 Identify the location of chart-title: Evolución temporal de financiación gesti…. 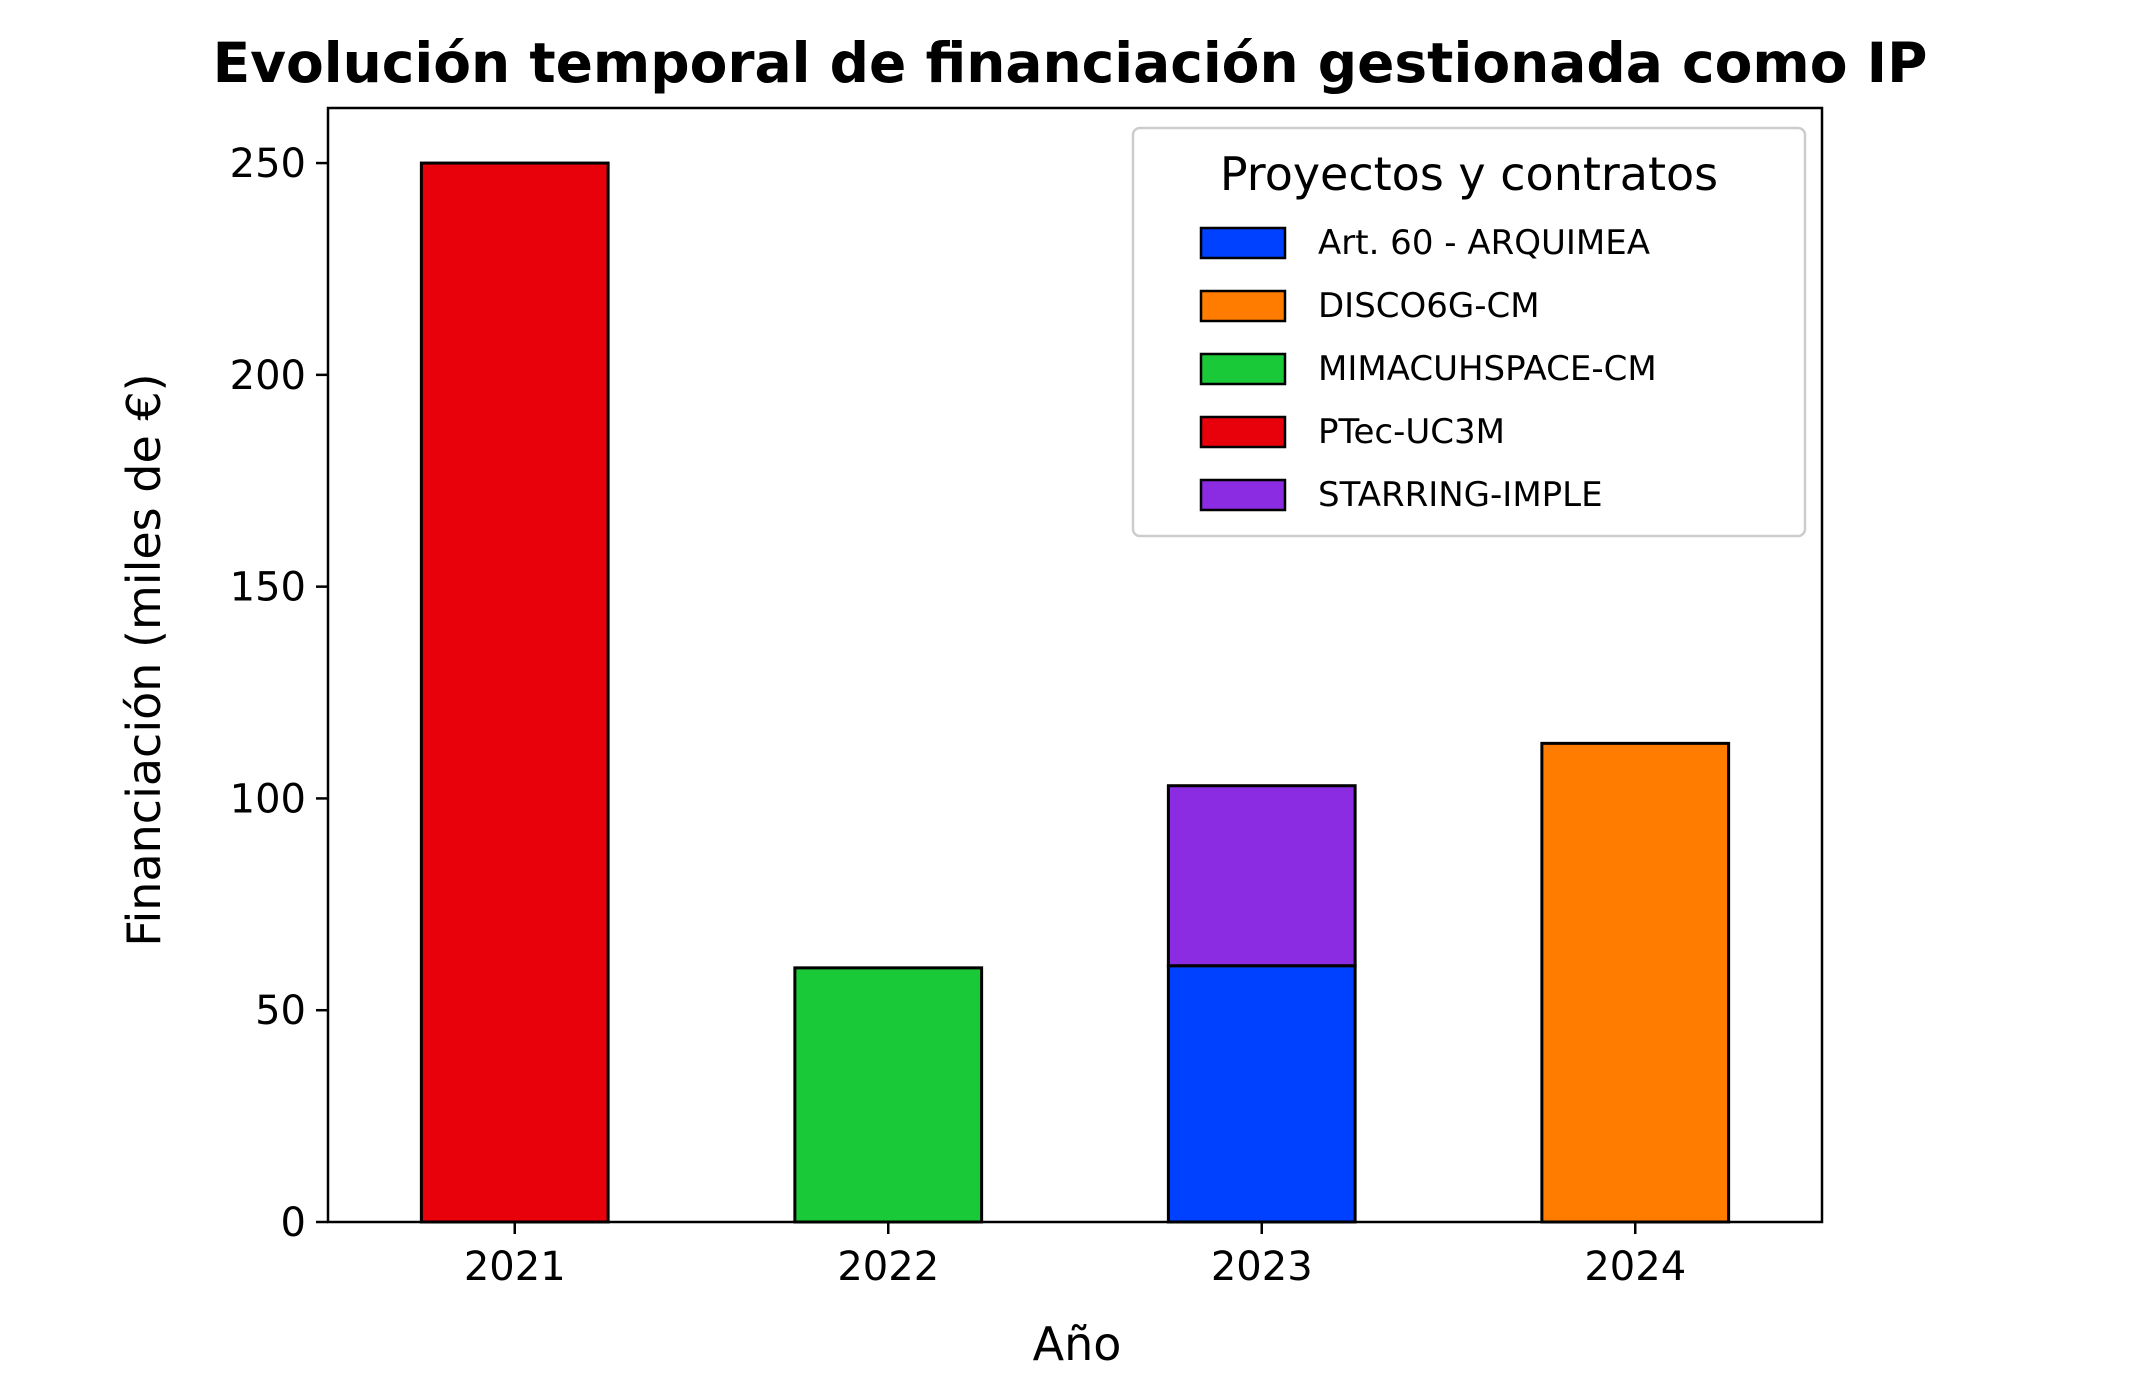
(1070, 63).